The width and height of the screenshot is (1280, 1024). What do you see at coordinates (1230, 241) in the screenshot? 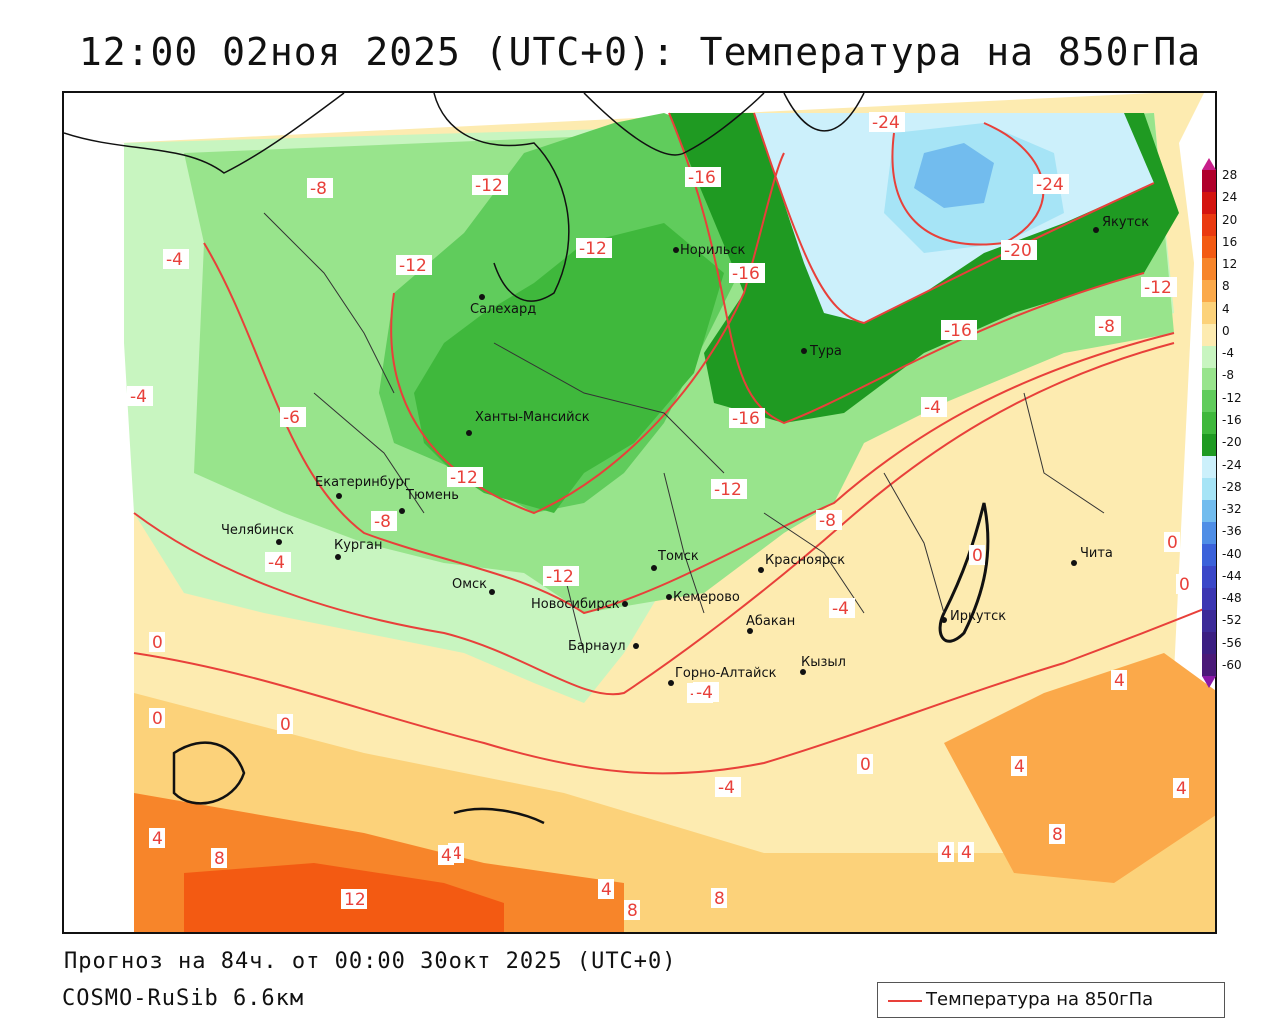
I see `colorbar-tick-label: 16` at bounding box center [1230, 241].